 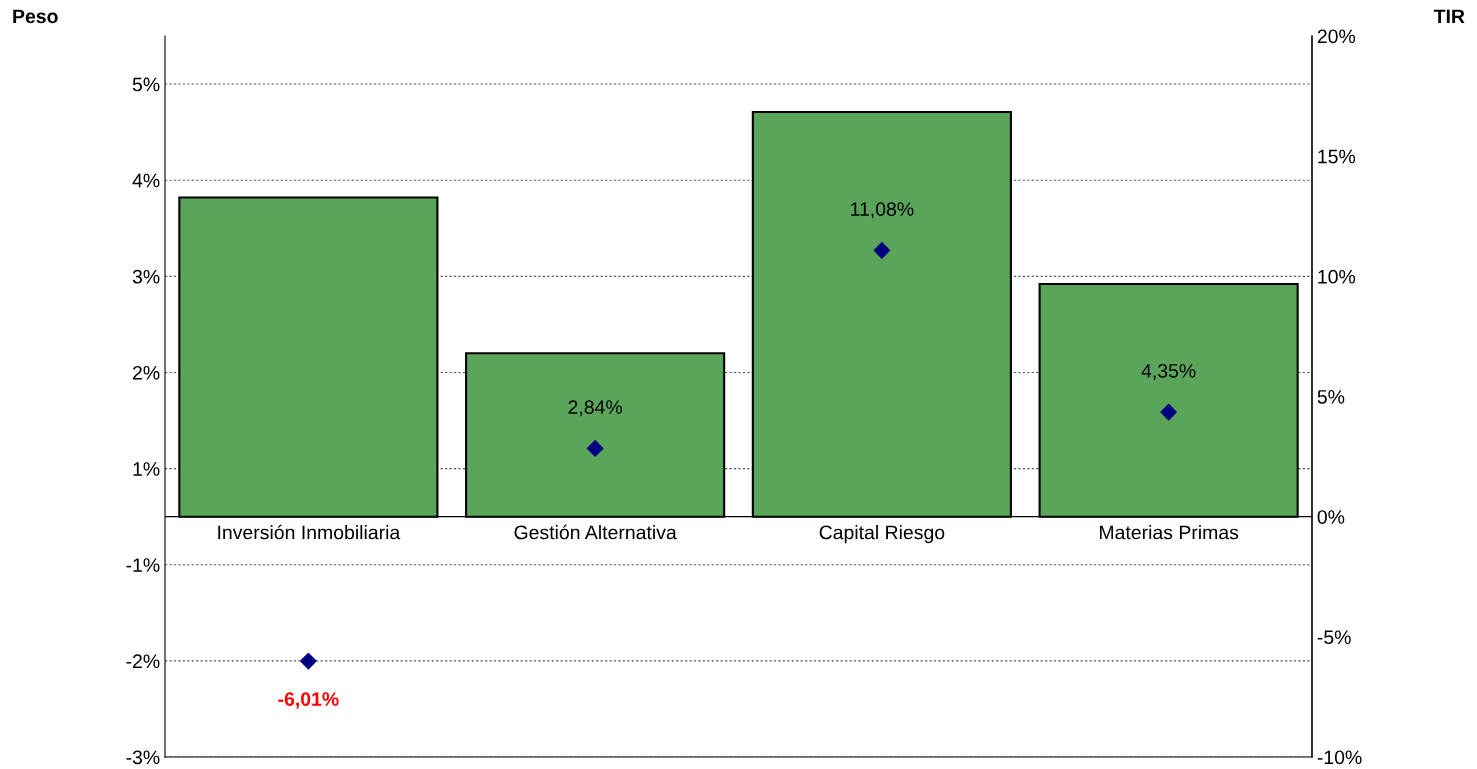 I want to click on y-tick-label: 5%, so click(x=146, y=84).